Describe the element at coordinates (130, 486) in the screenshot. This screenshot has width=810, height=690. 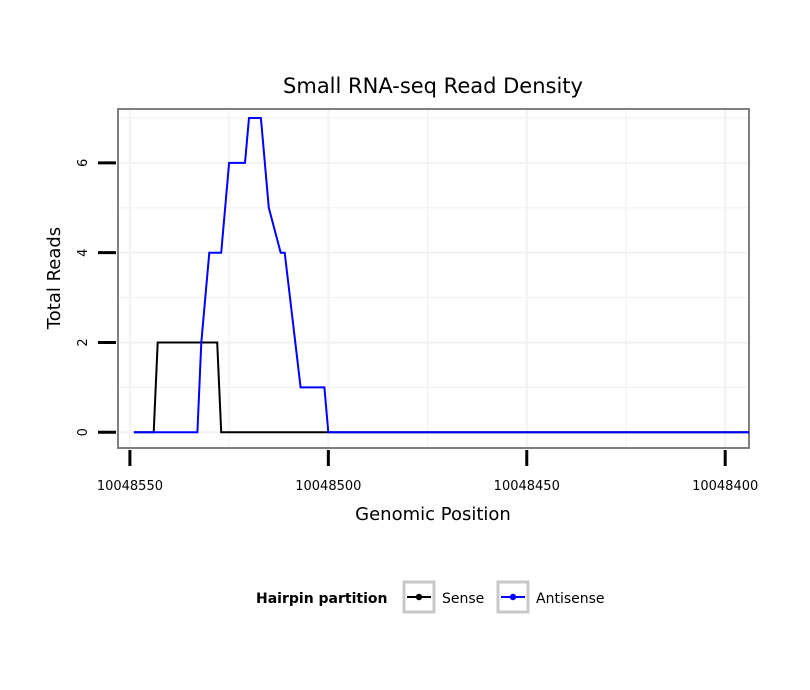
I see `x-tick-label: 10048550` at that location.